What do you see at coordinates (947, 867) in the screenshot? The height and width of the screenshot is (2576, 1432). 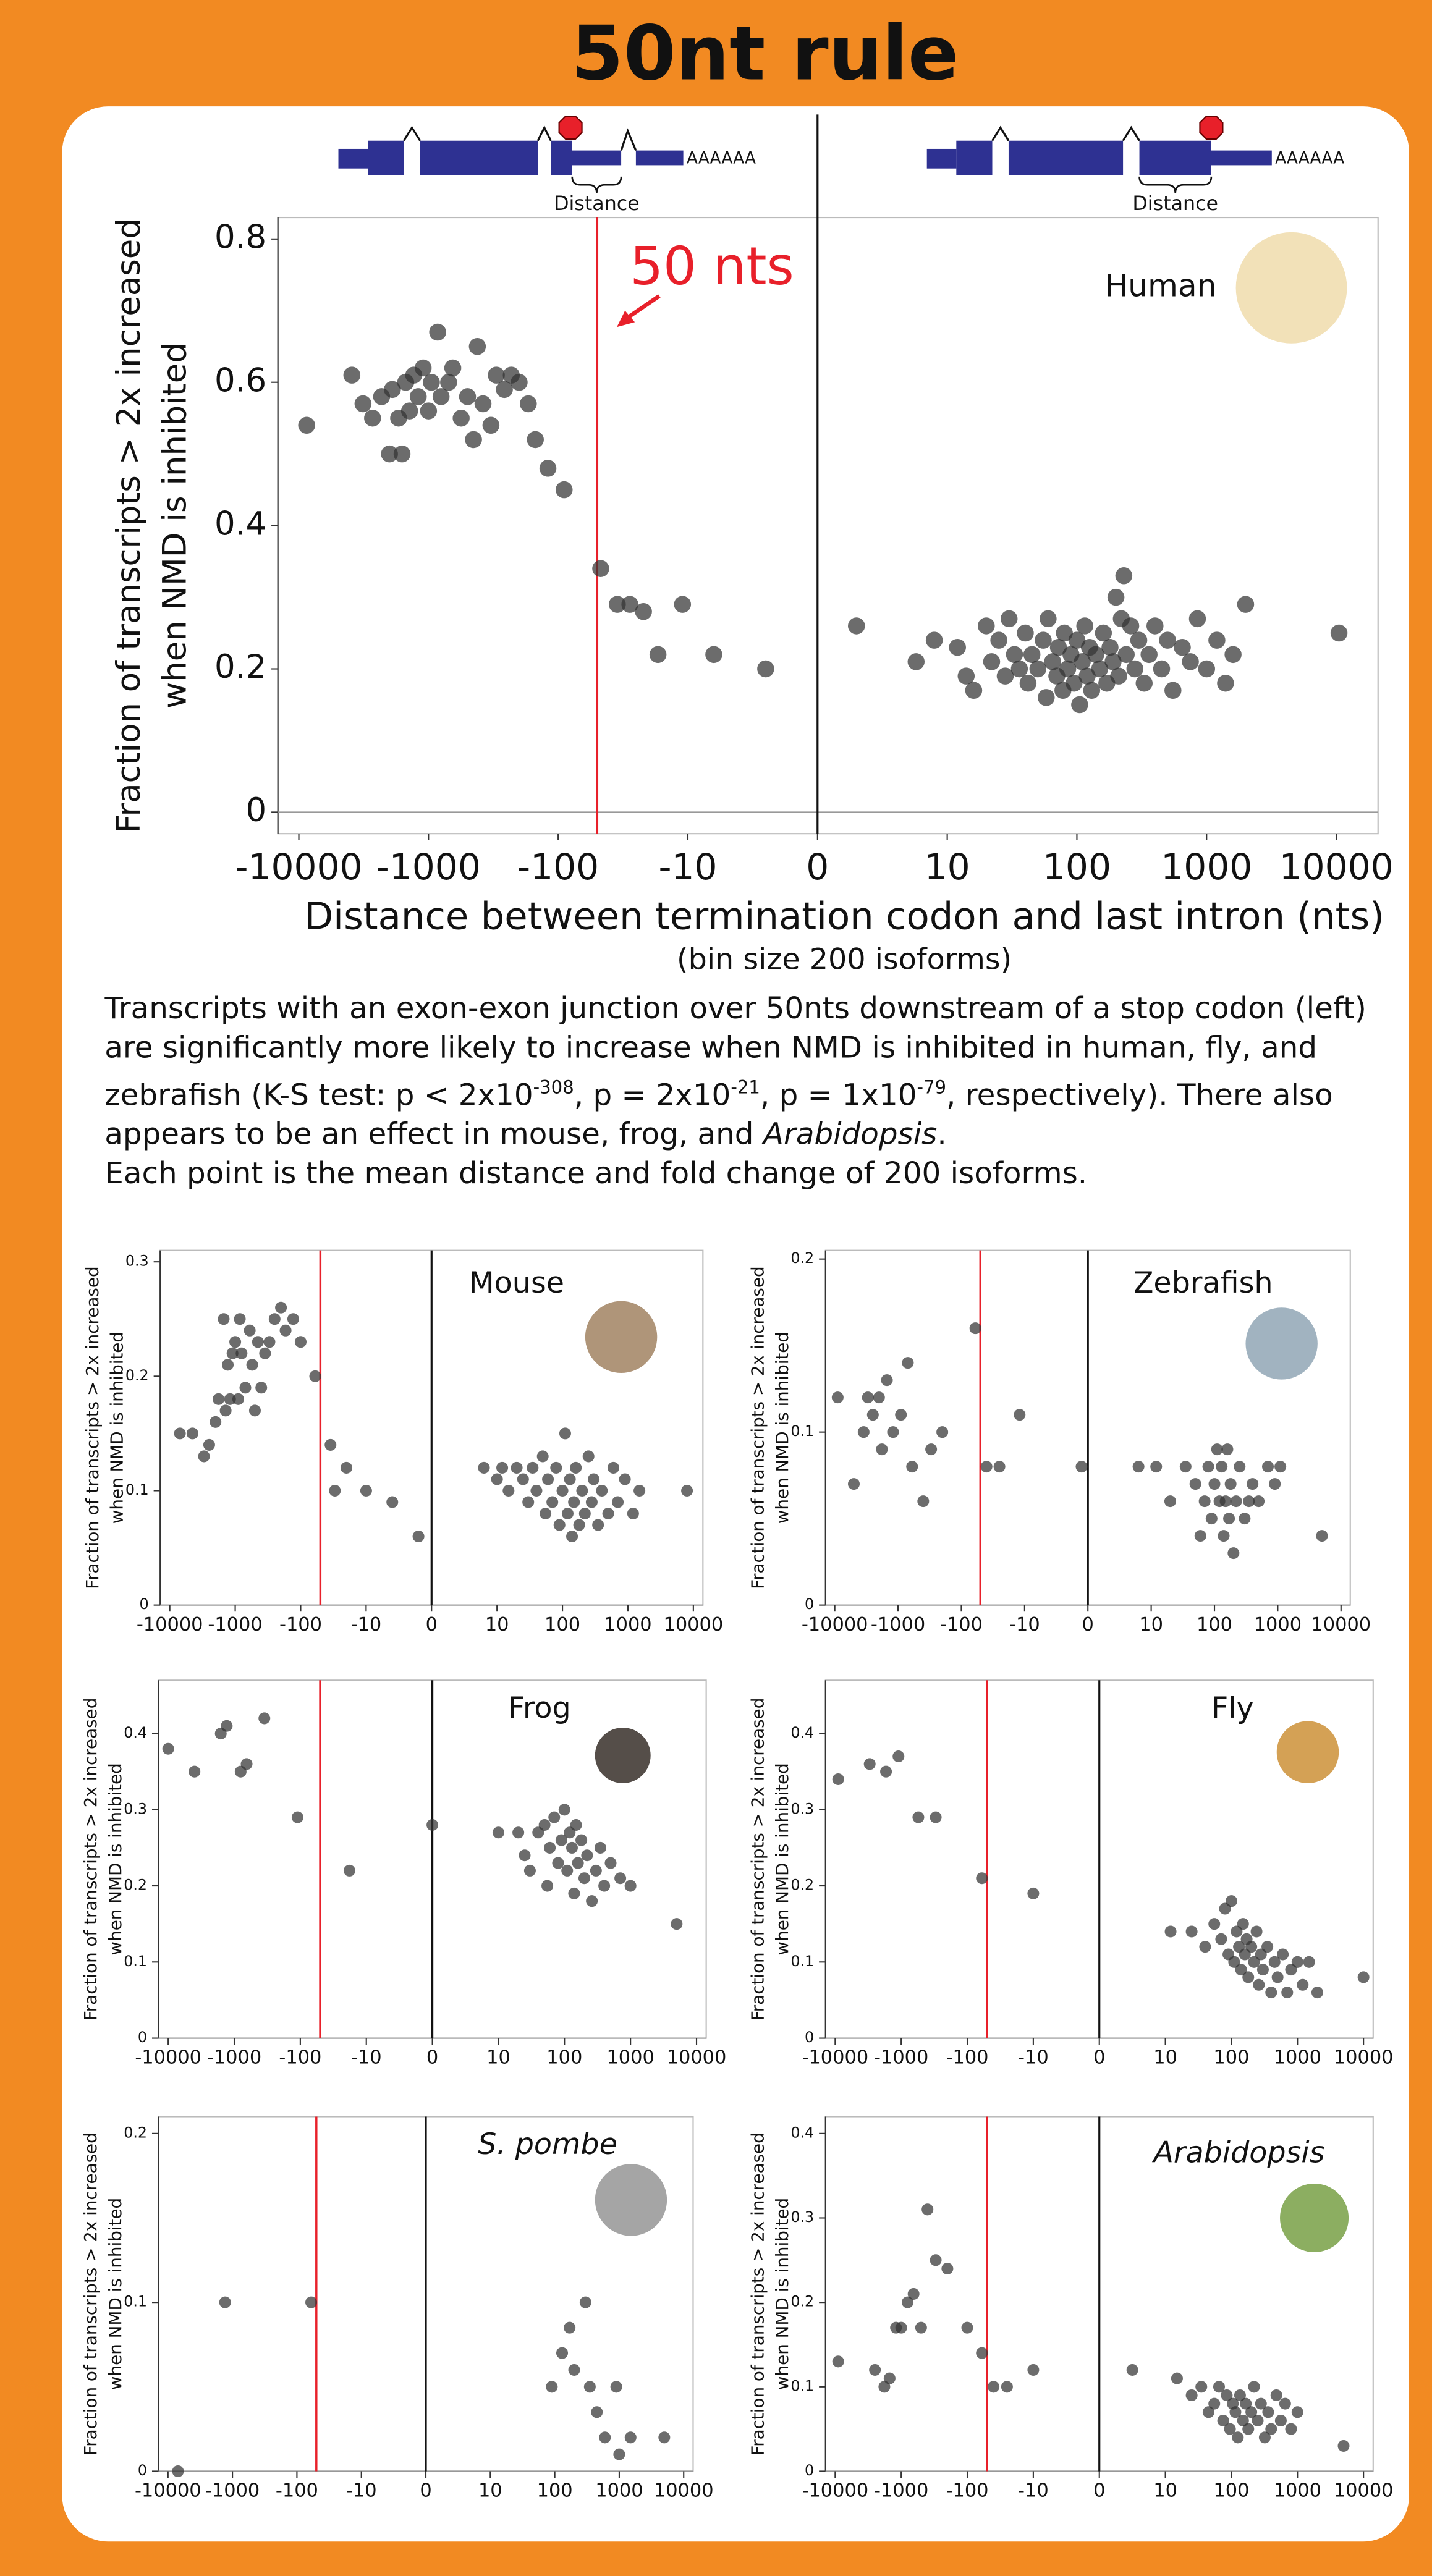 I see `x-tick-label: 10` at bounding box center [947, 867].